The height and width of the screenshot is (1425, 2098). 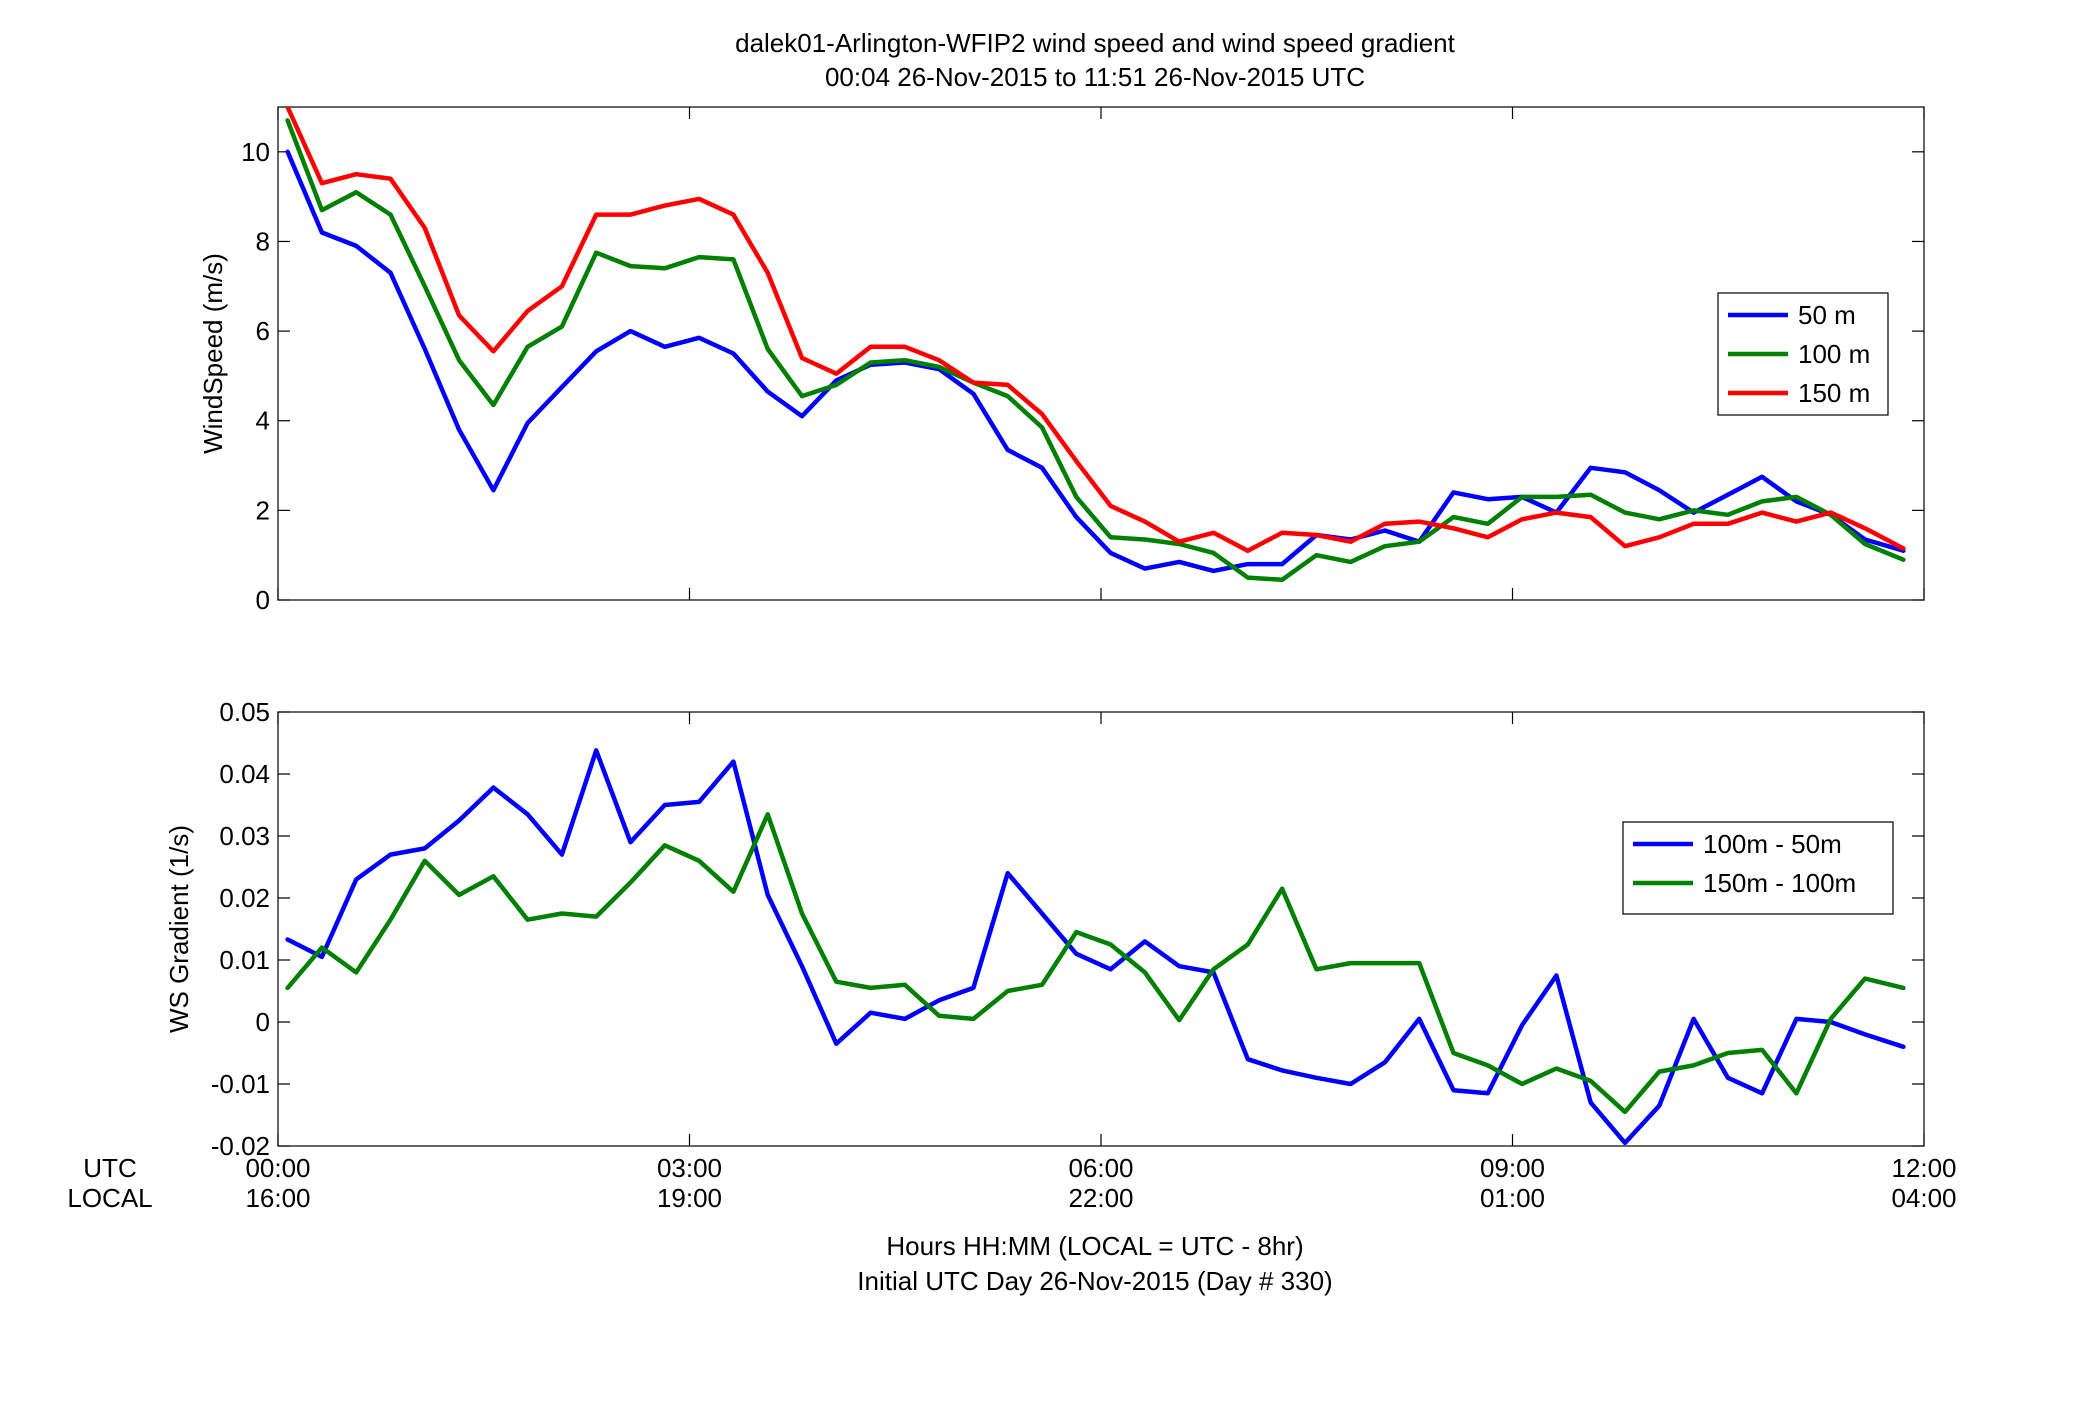 I want to click on y-tick-label: 10, so click(x=255, y=152).